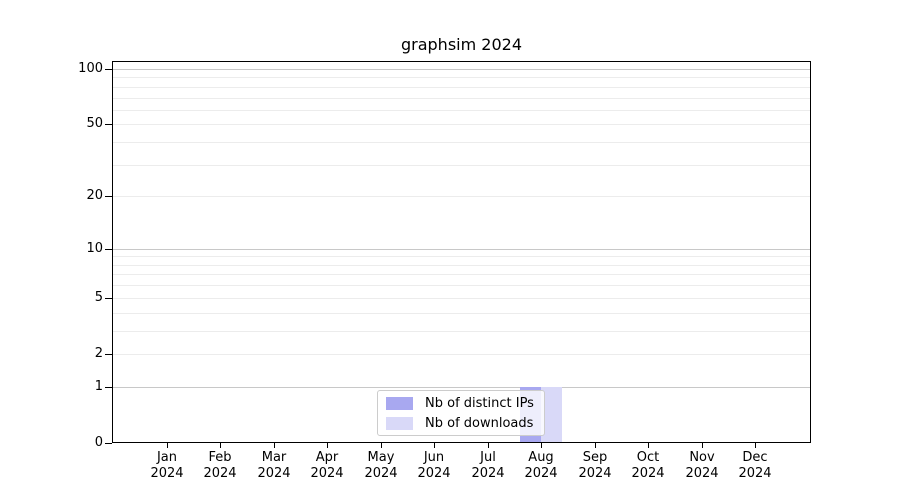  What do you see at coordinates (702, 465) in the screenshot?
I see `x-axis-tick-label: Nov 2024` at bounding box center [702, 465].